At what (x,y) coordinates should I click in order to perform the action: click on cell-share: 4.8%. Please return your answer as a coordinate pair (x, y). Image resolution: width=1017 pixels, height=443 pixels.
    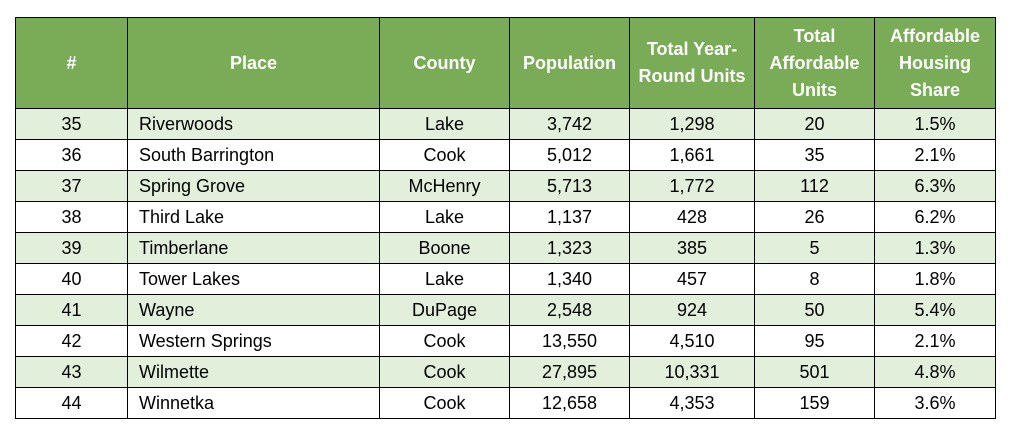
    Looking at the image, I should click on (935, 372).